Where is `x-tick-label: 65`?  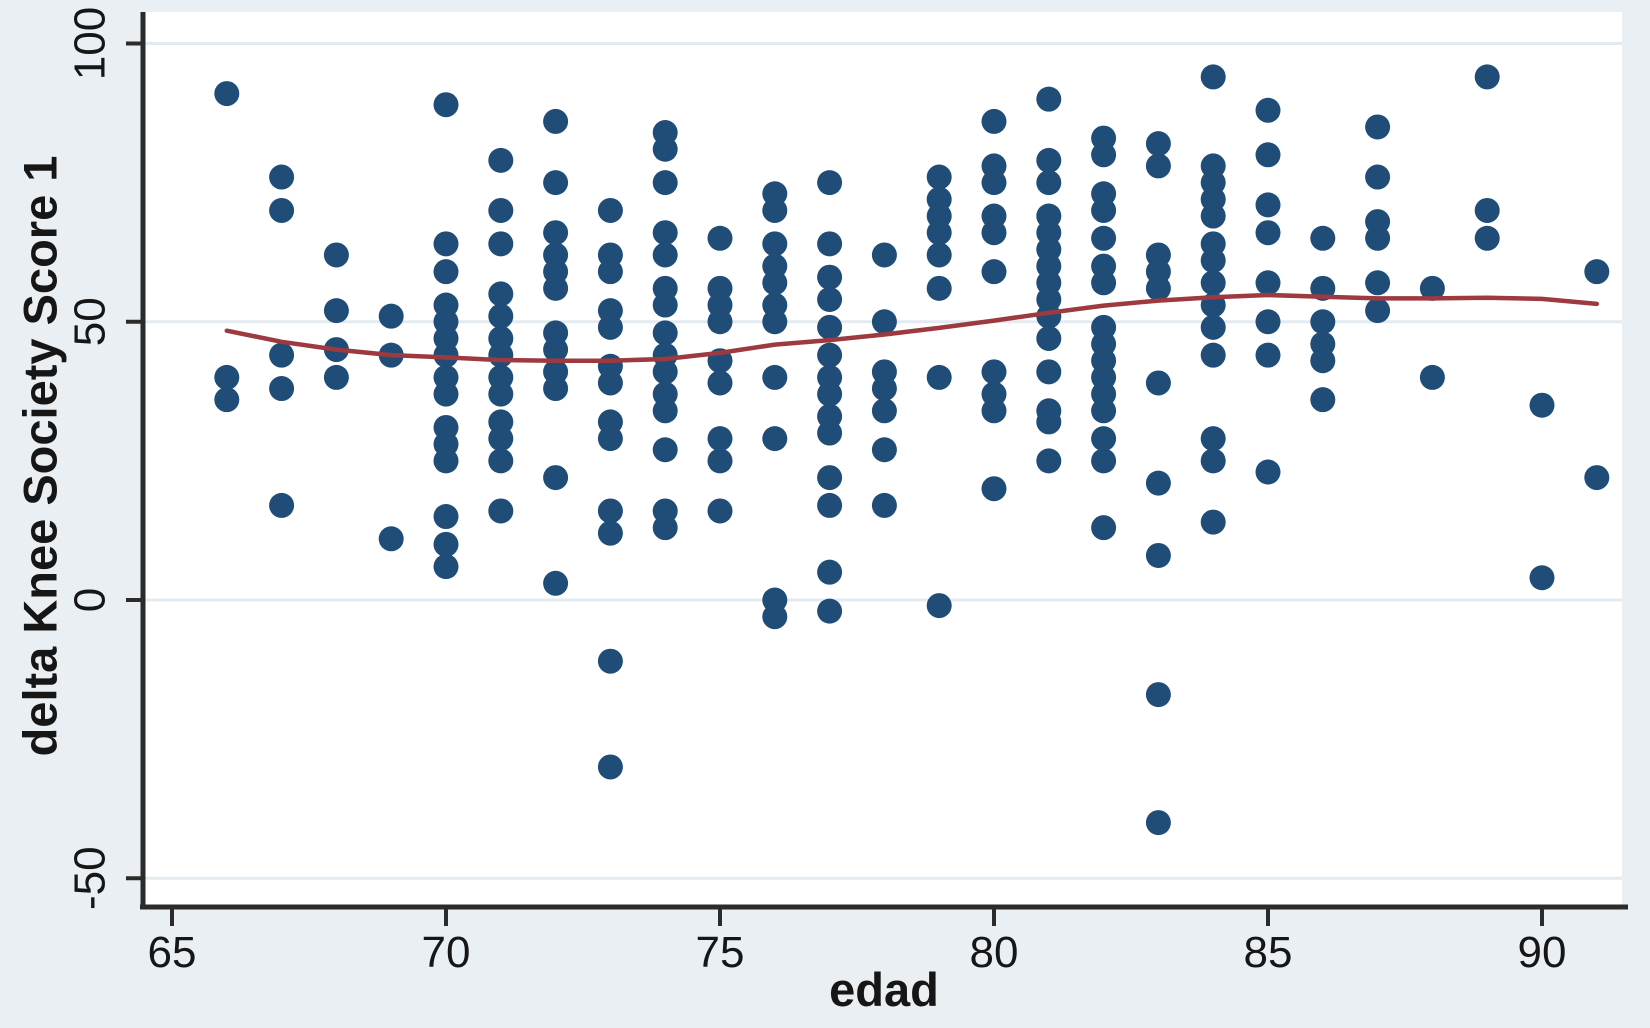
x-tick-label: 65 is located at coordinates (172, 952).